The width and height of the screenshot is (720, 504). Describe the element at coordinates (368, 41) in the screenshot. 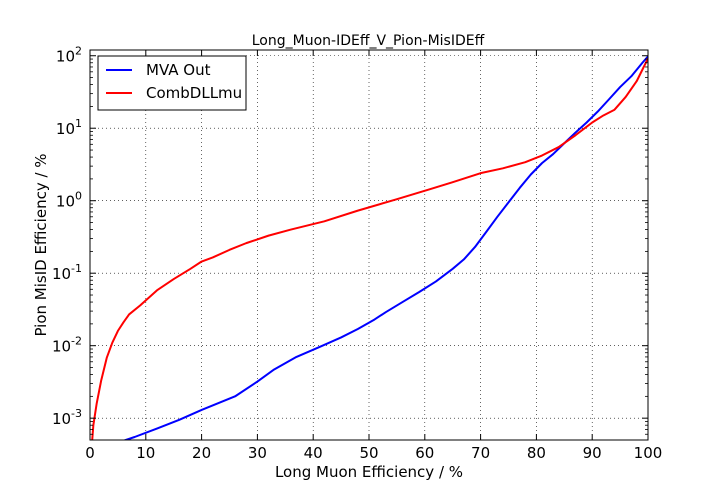

I see `chart-title: Long_Muon-IDEff_V_Pion-MisIDEff` at that location.